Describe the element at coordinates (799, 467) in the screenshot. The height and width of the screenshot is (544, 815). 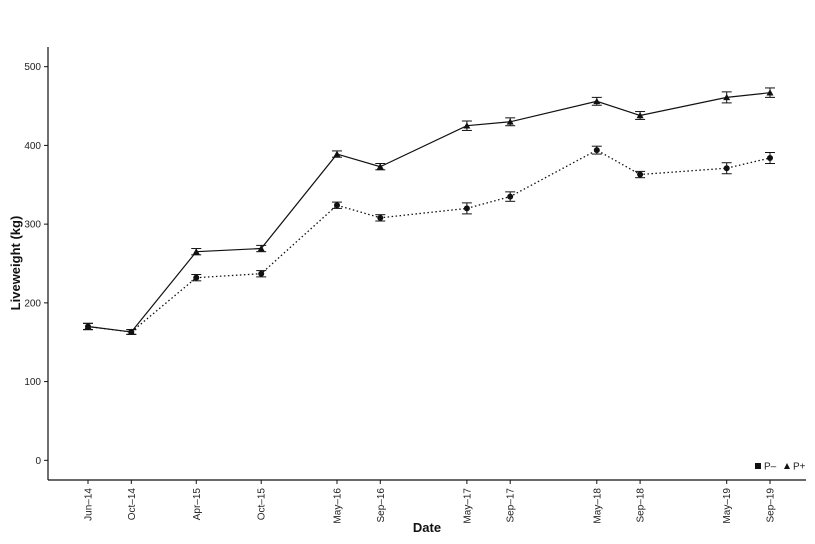
I see `legend-label: P+` at that location.